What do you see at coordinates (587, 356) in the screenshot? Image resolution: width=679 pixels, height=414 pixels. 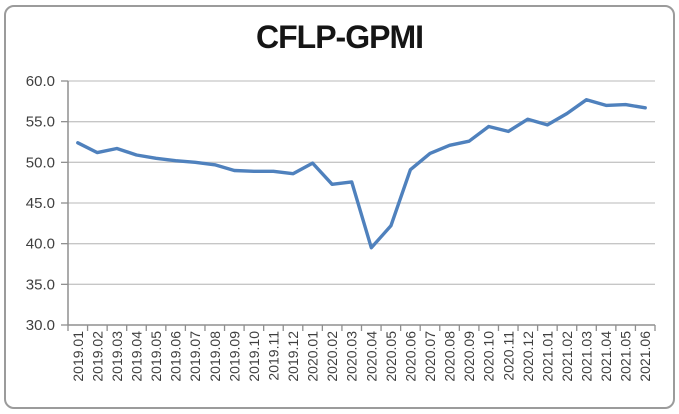 I see `x-tick-label: 2021.03` at bounding box center [587, 356].